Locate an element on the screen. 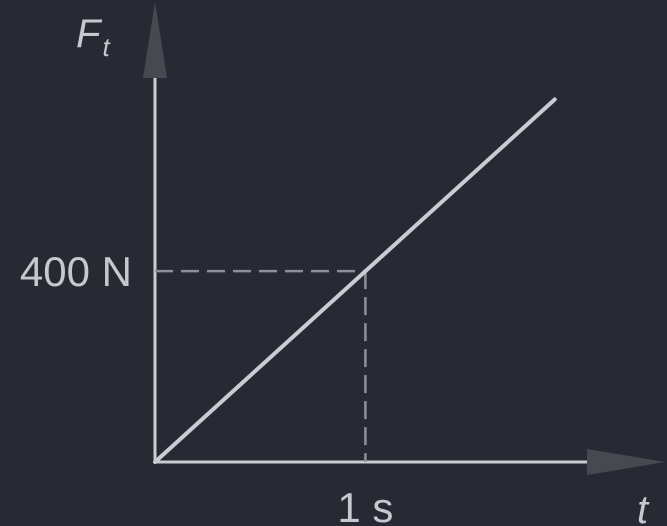 The height and width of the screenshot is (526, 667). x-axis-label: t is located at coordinates (643, 507).